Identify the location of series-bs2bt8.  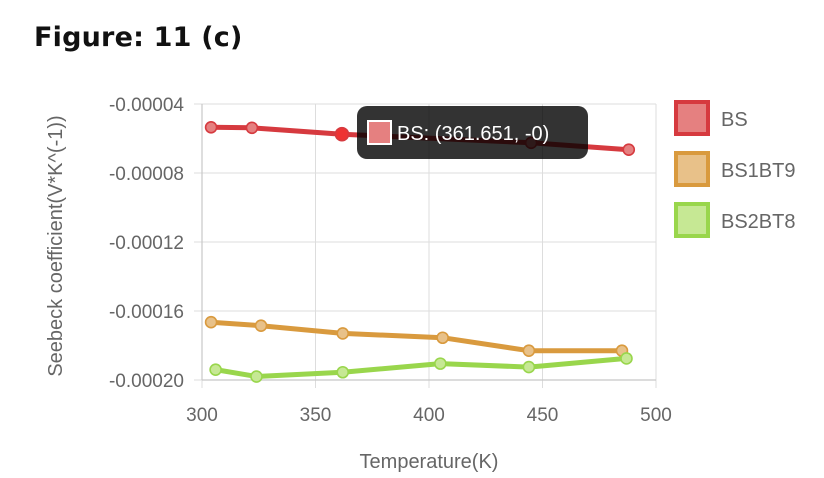
(421, 367).